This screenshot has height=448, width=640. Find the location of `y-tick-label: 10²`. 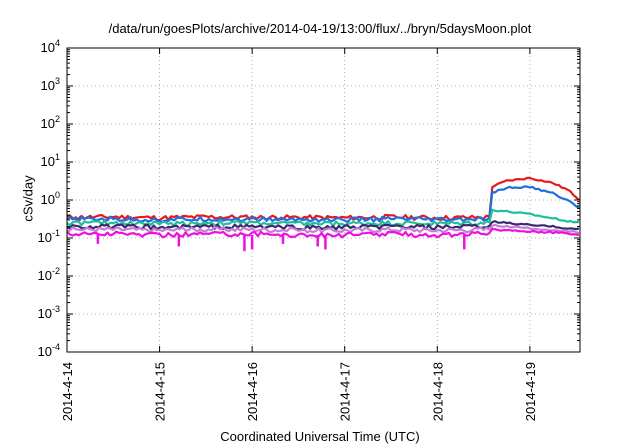

y-tick-label: 10² is located at coordinates (50, 122).